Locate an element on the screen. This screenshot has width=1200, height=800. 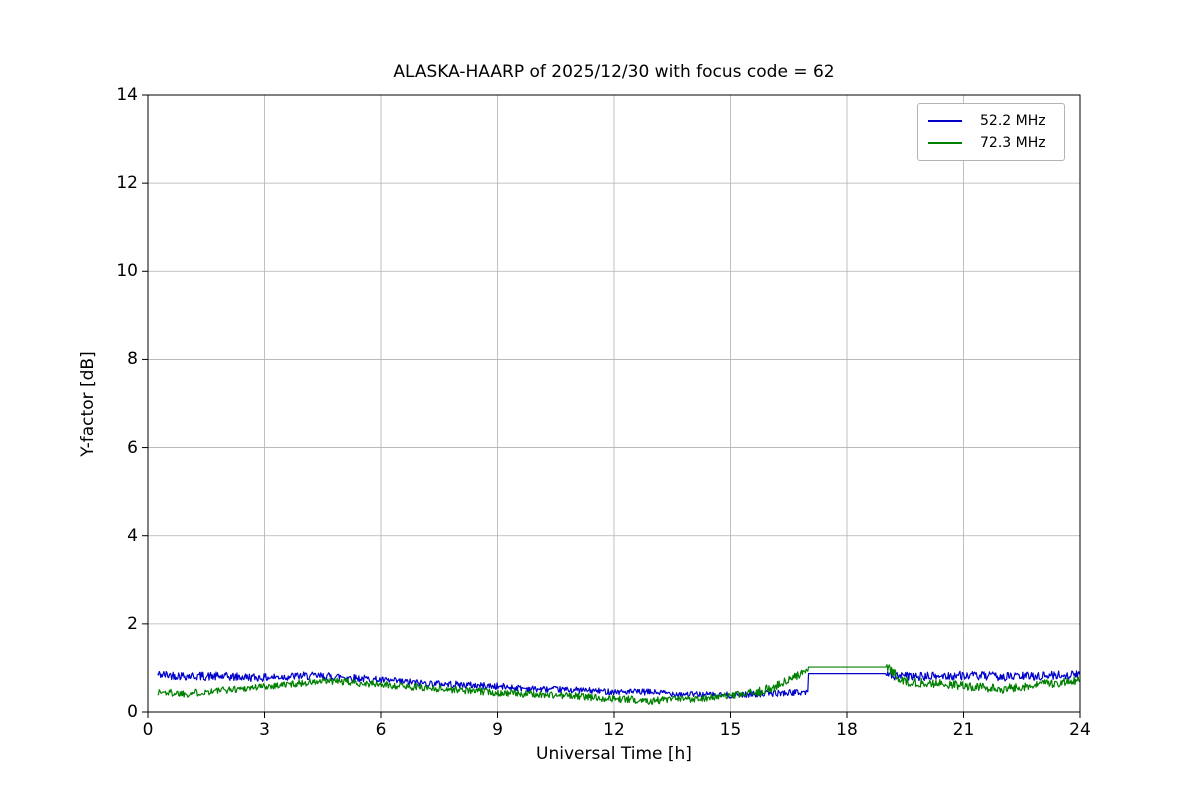
legend: 52.2 MHz 72.3 MHz is located at coordinates (991, 132).